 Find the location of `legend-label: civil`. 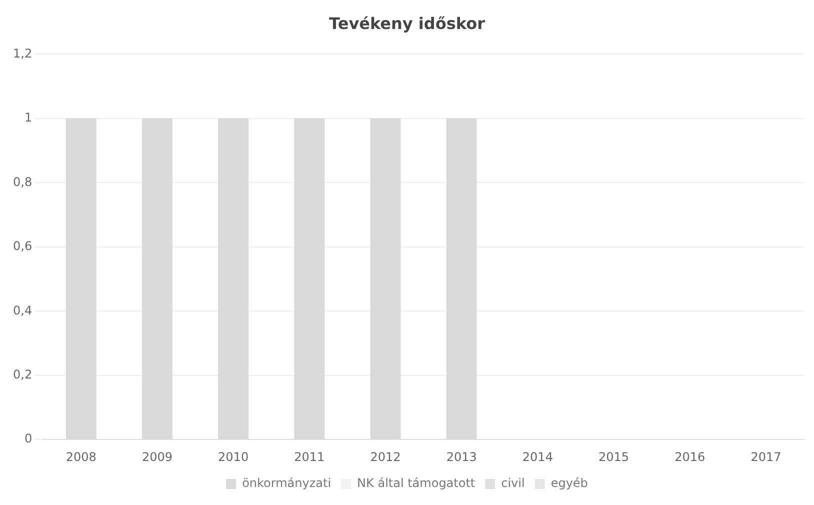

legend-label: civil is located at coordinates (513, 483).